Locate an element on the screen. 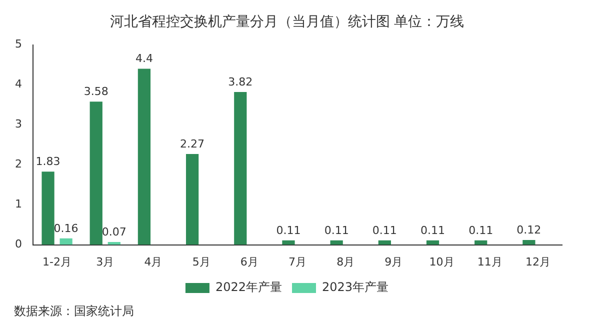 Image resolution: width=590 pixels, height=330 pixels. x-tick-label: 8月 is located at coordinates (345, 261).